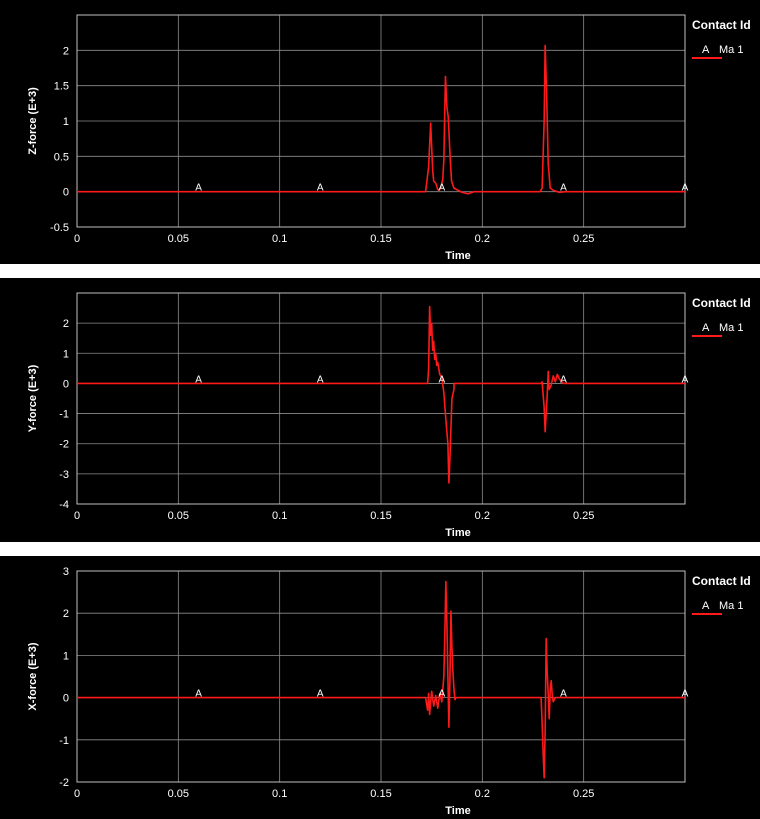 Image resolution: width=760 pixels, height=819 pixels. Describe the element at coordinates (61, 87) in the screenshot. I see `y-tick-label: 1.5` at that location.